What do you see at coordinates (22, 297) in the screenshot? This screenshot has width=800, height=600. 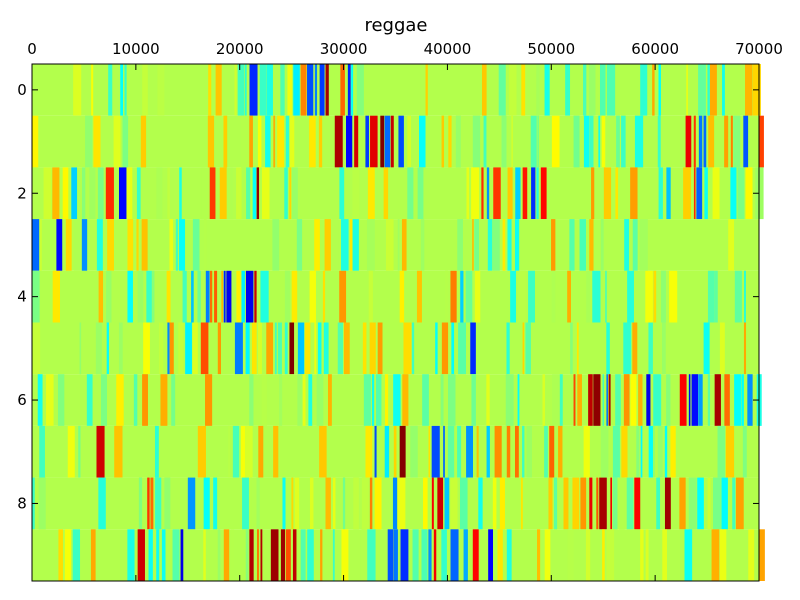 I see `y-tick-label: 4` at bounding box center [22, 297].